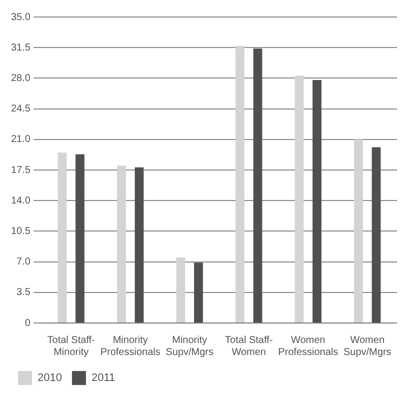 The height and width of the screenshot is (403, 411). I want to click on x-tick-label: Minority Supv/Mgrs, so click(190, 346).